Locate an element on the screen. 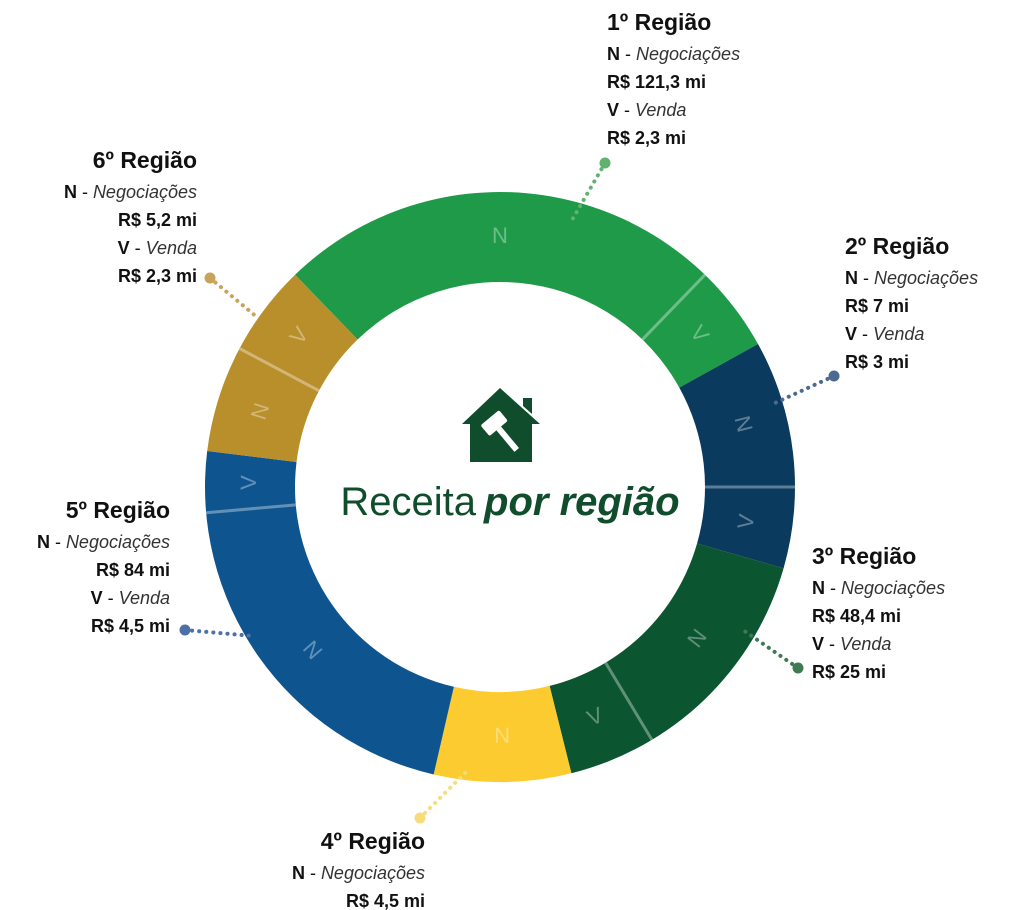 The width and height of the screenshot is (1011, 910). value: R$ 48,4 mi is located at coordinates (856, 616).